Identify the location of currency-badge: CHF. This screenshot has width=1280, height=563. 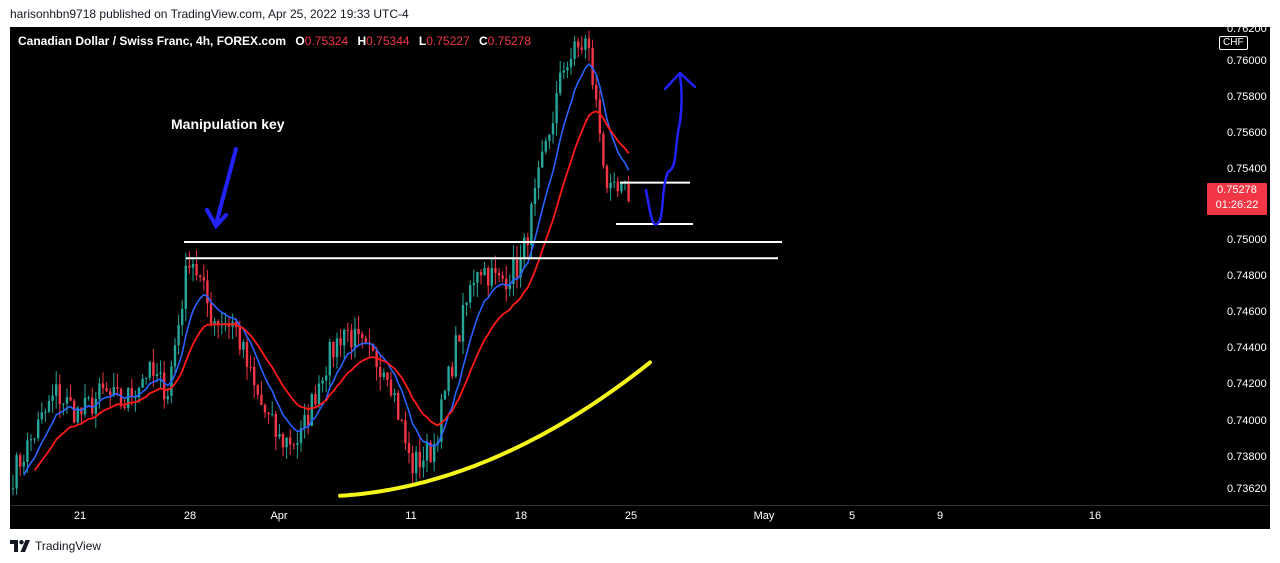
(1233, 43).